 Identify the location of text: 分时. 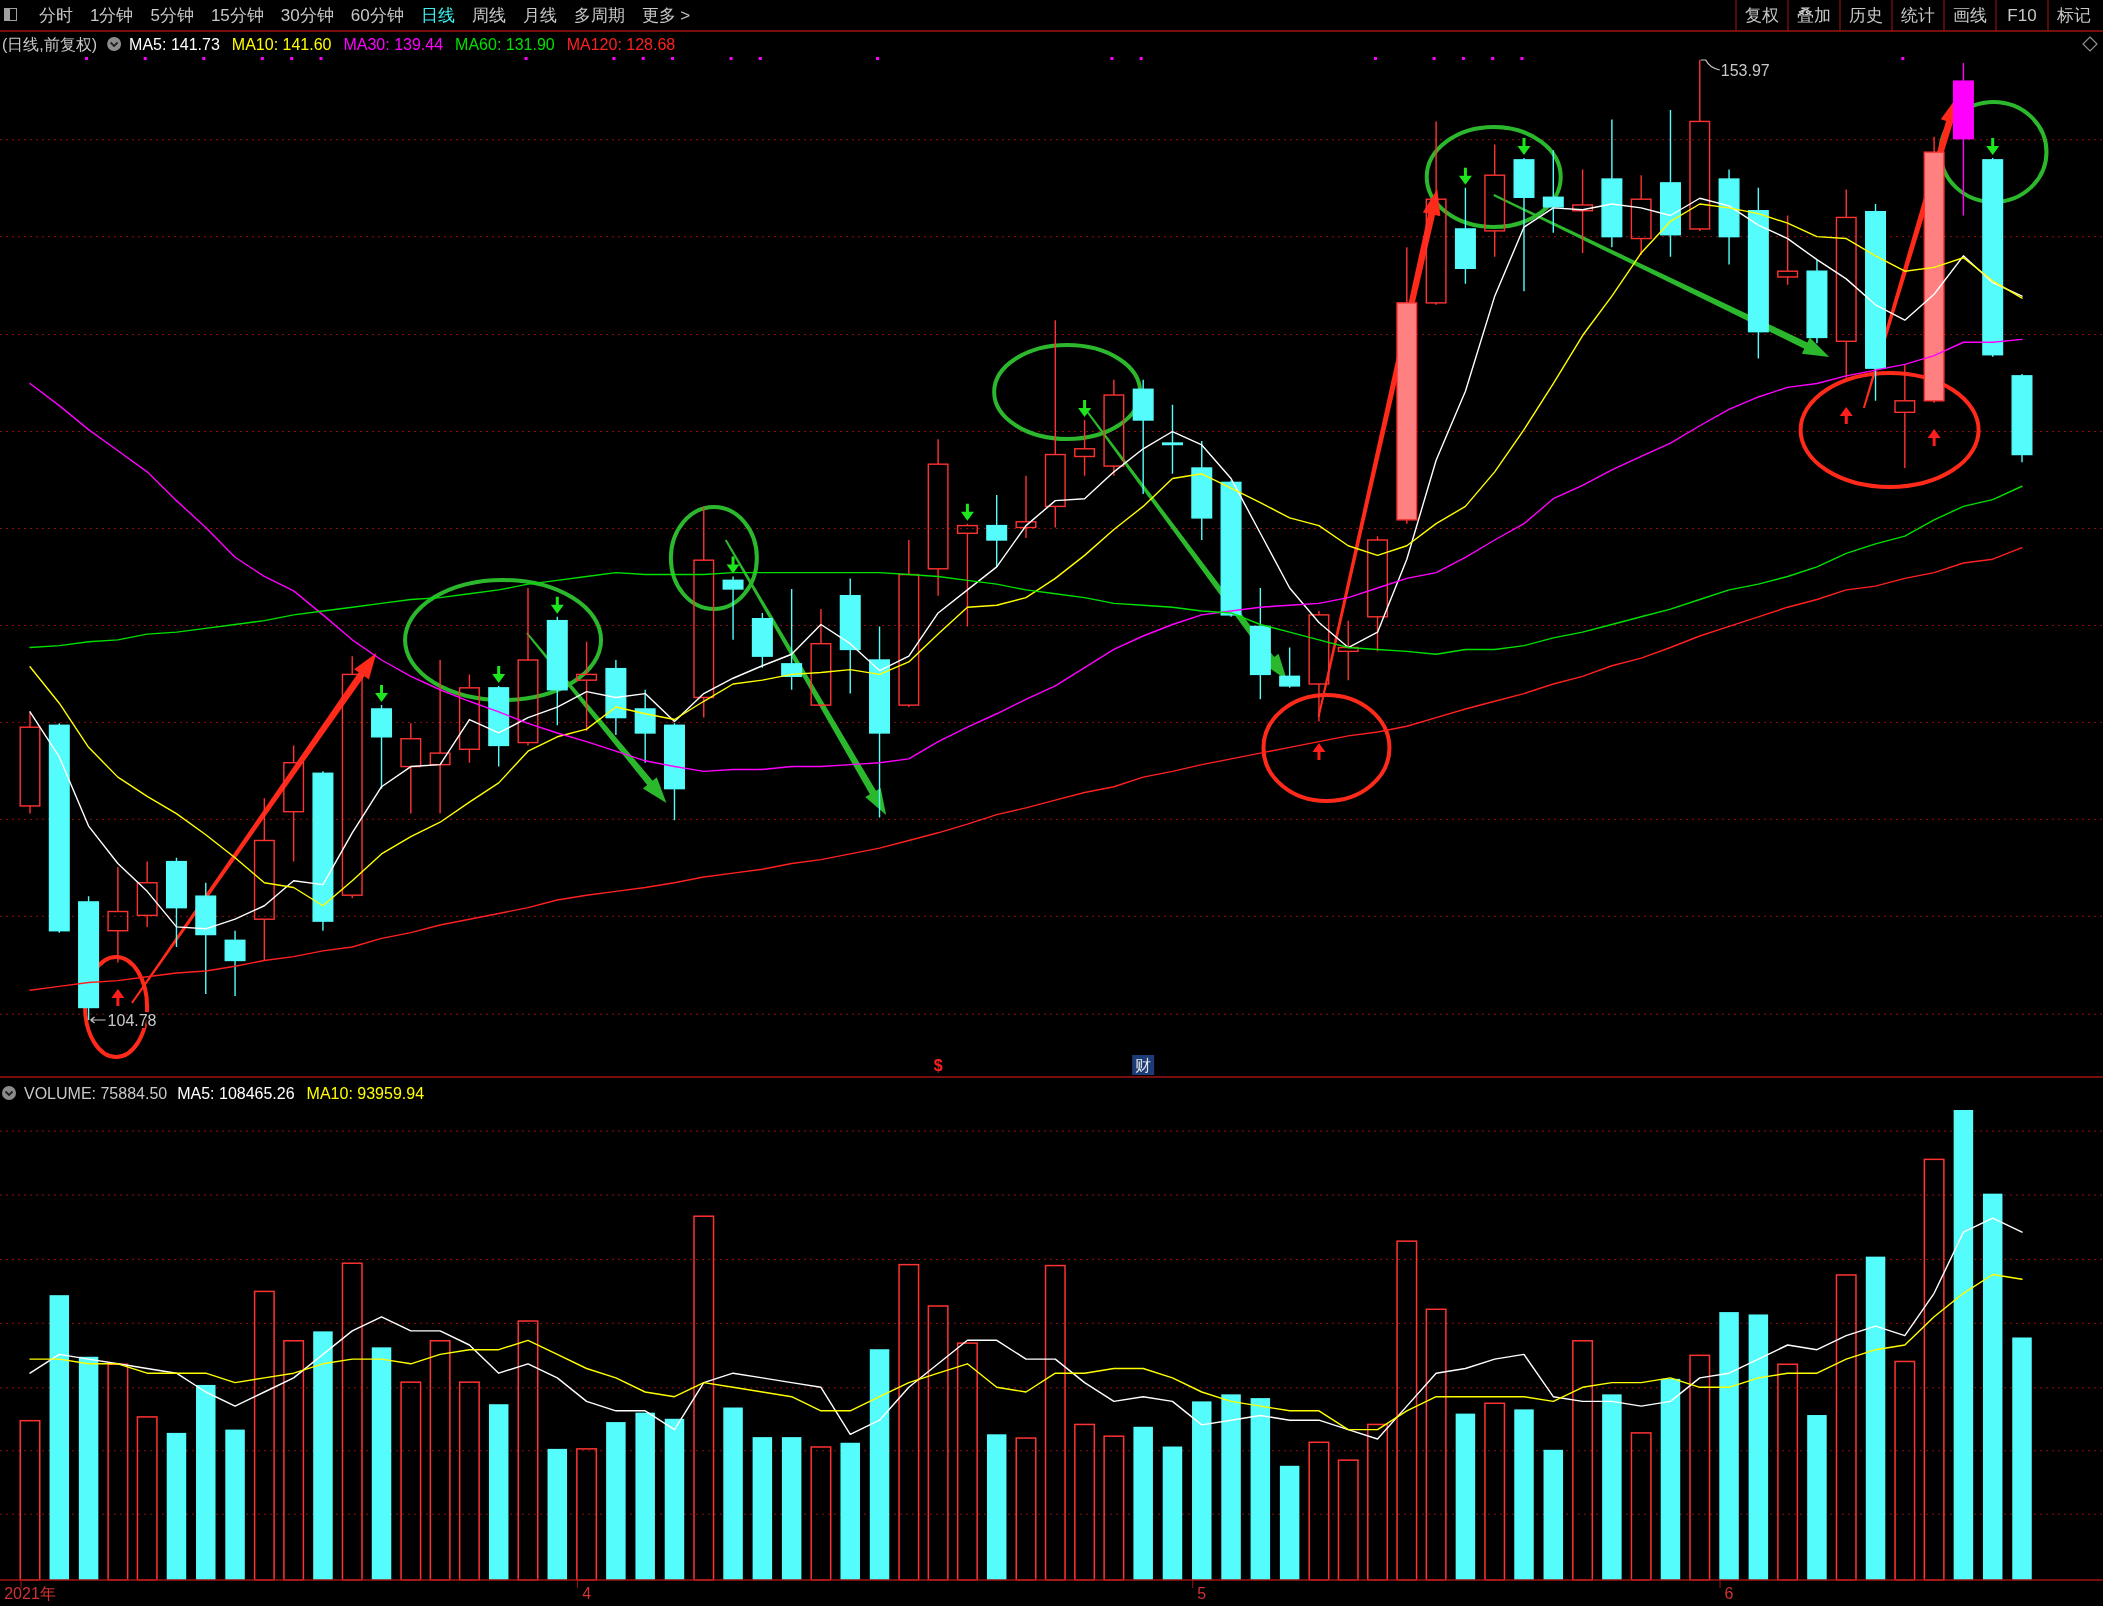
(56, 15).